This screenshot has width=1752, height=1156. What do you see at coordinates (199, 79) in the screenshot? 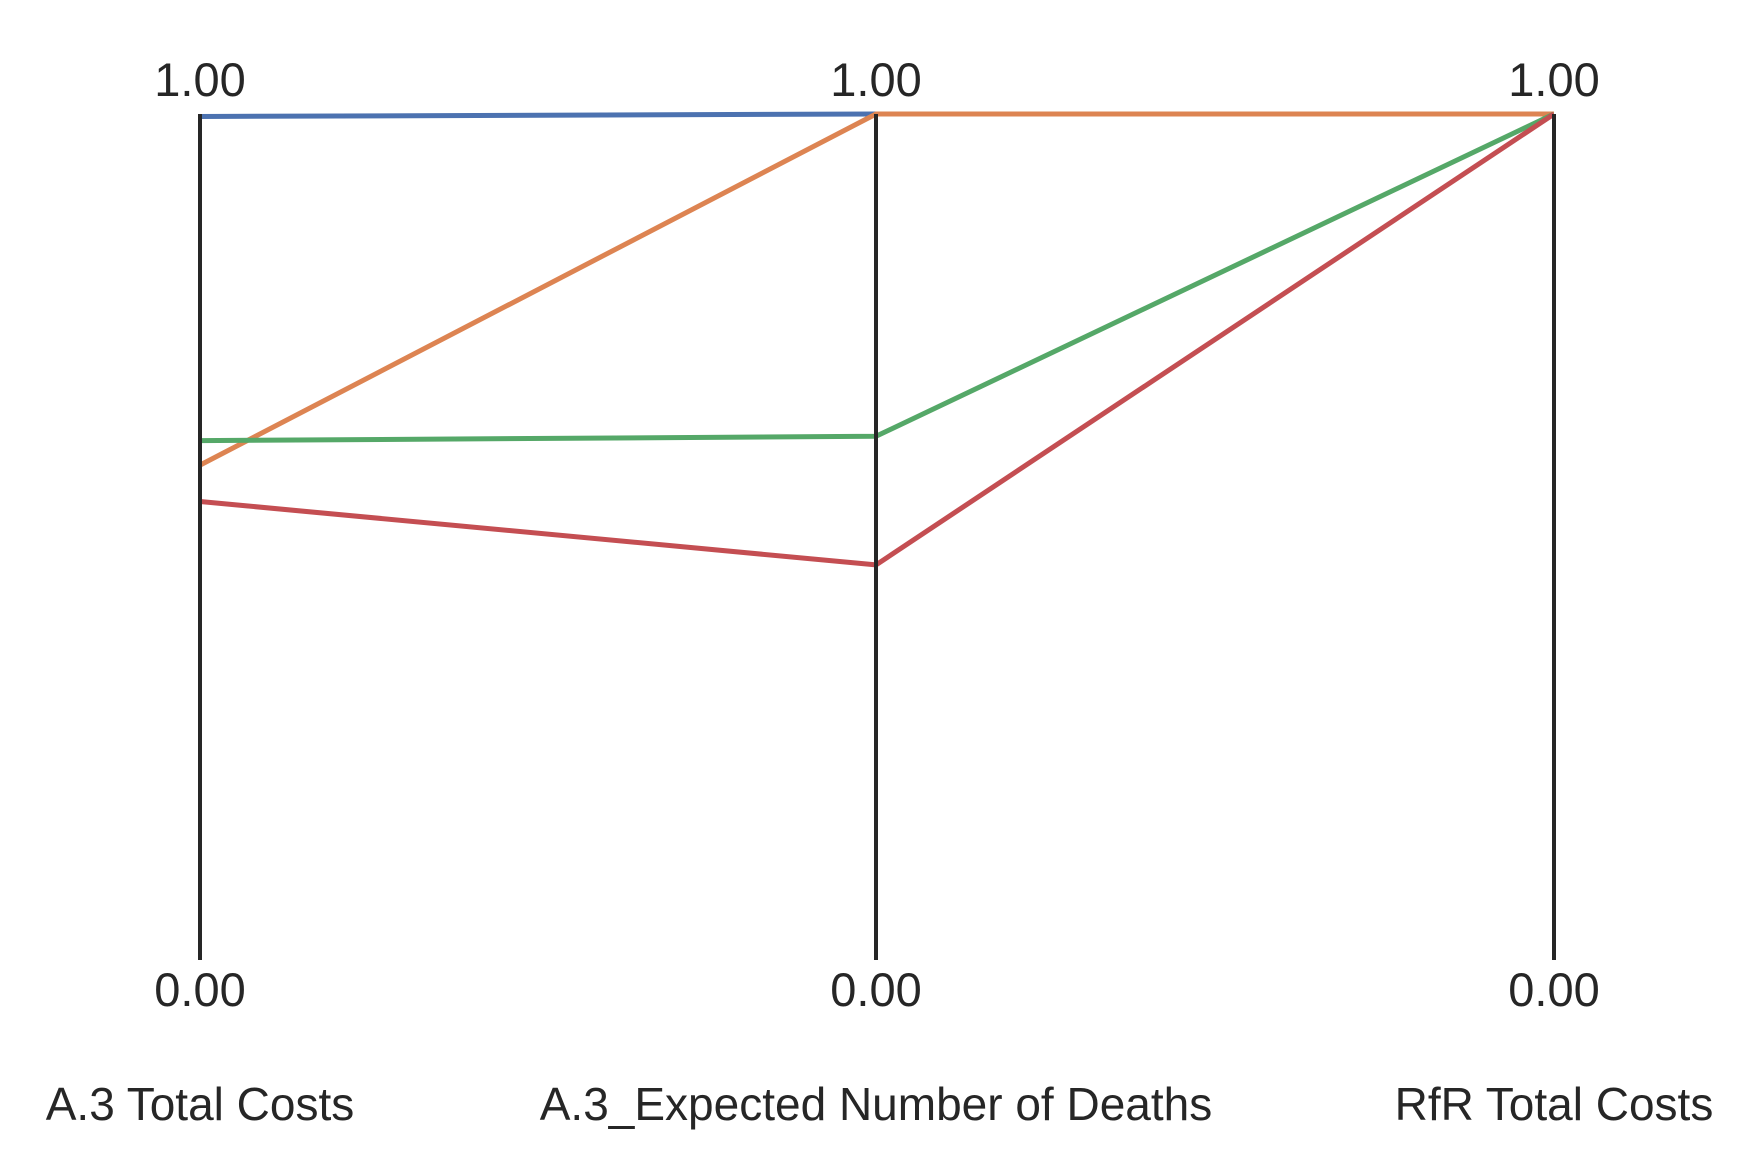
I see `axis-max-label-1: 1.00` at bounding box center [199, 79].